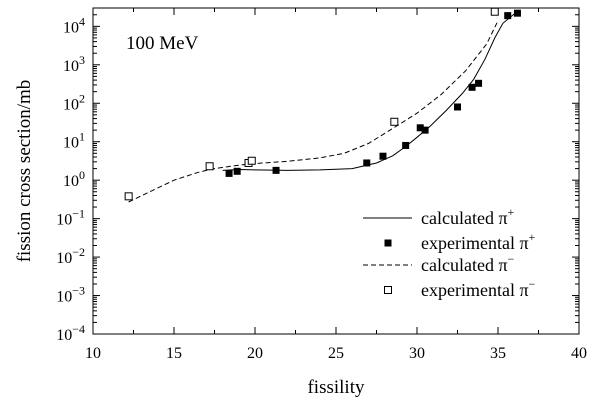  Describe the element at coordinates (336, 353) in the screenshot. I see `x-tick-label: 25` at that location.